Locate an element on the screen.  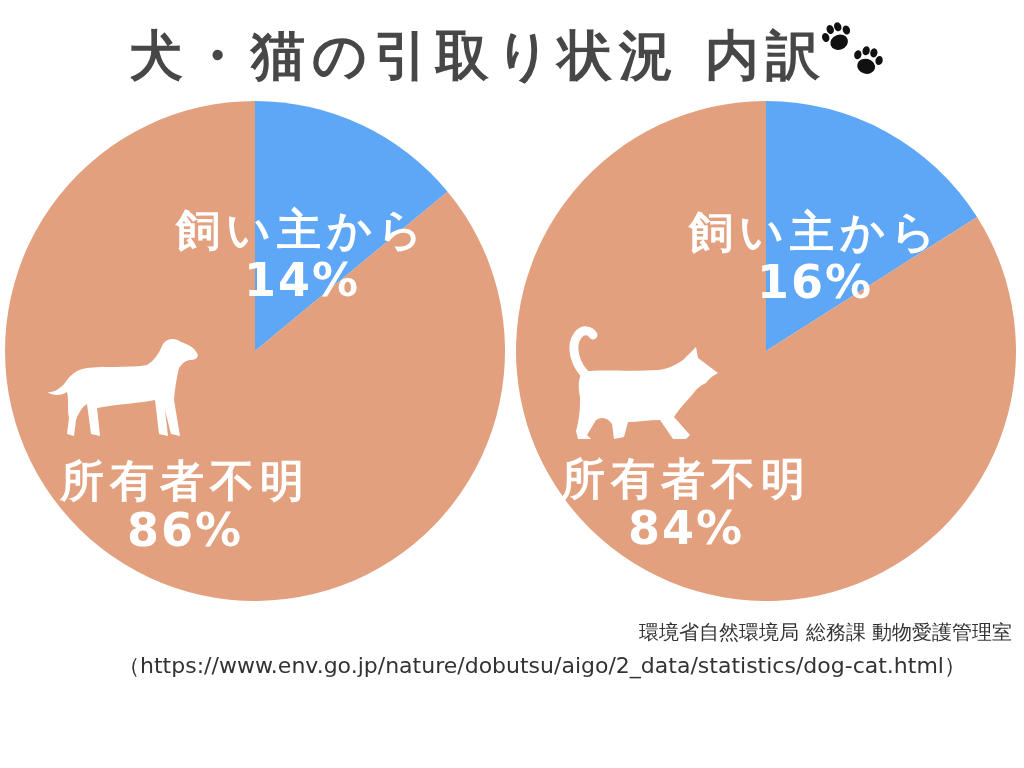
annotation: （https://www.env.go.jp/nature/dobutsu/aigo/2_data/statistics/dog-cat.html） is located at coordinates (542, 665).